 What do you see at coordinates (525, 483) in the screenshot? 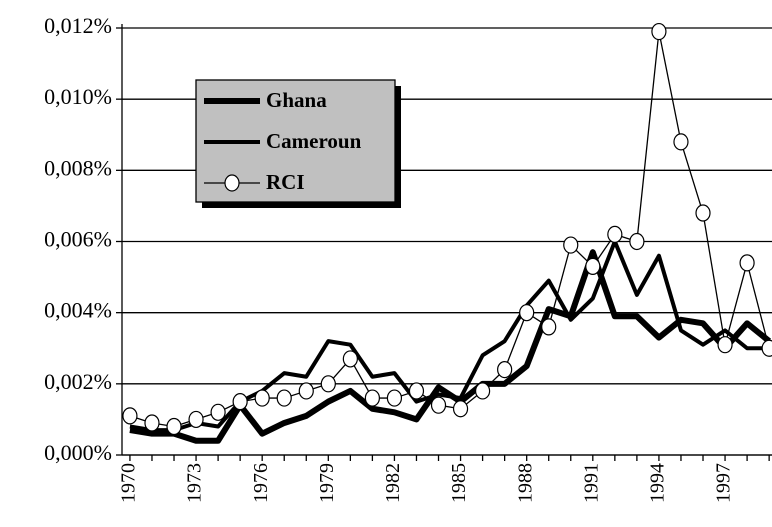
I see `x-tick-label: 1988` at bounding box center [525, 483].